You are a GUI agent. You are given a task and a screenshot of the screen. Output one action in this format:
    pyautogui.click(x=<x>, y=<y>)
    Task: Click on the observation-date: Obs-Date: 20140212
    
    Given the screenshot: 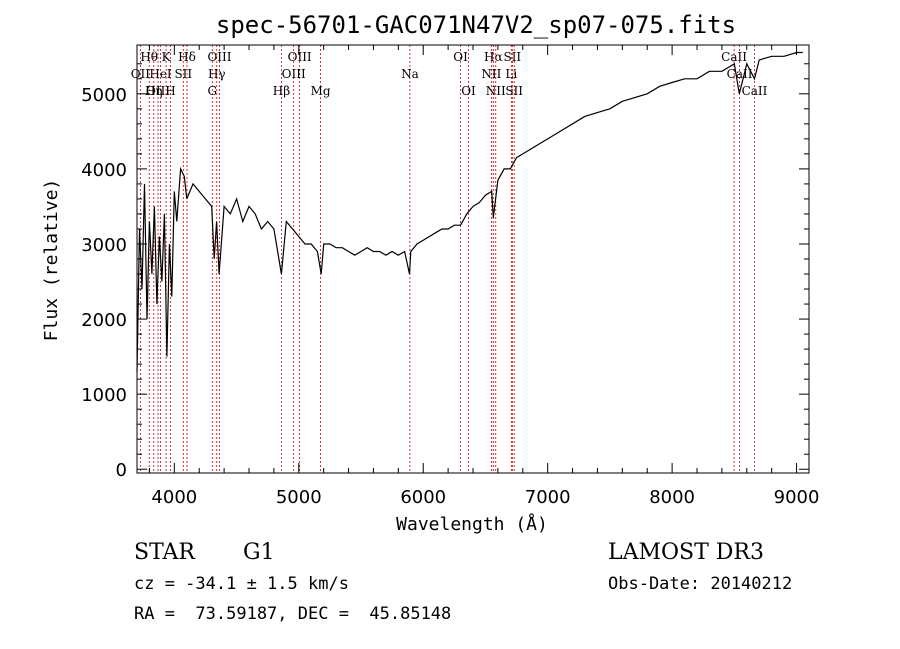 What is the action you would take?
    pyautogui.click(x=700, y=584)
    